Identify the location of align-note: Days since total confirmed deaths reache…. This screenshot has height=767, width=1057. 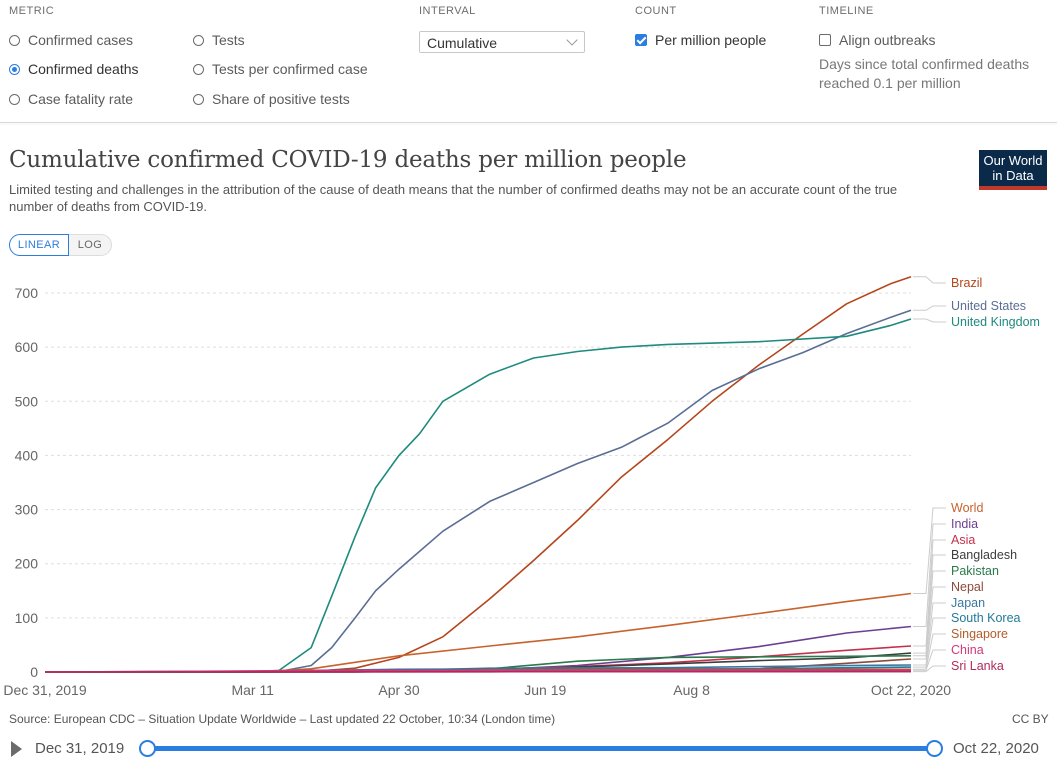
(924, 73).